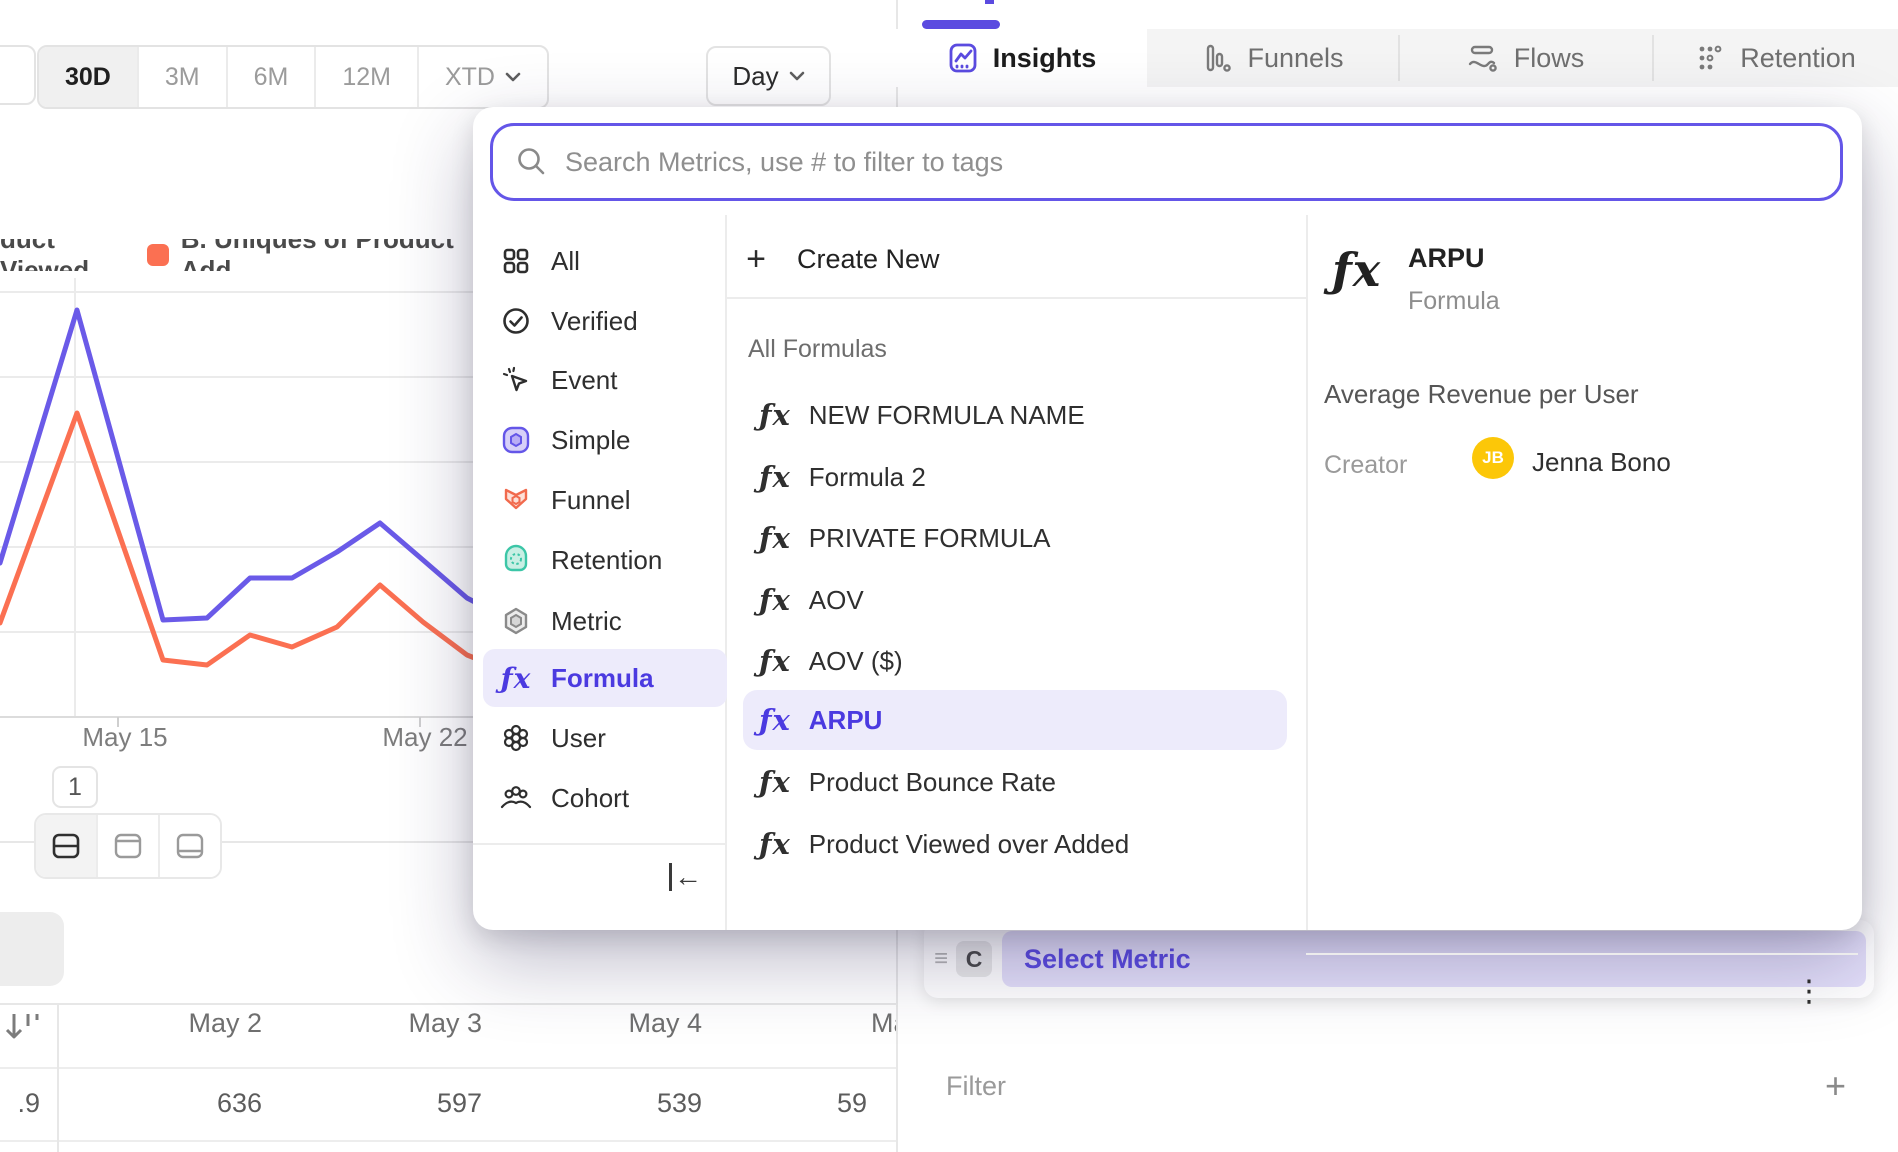  I want to click on formula-item-label: NEW FORMULA NAME, so click(946, 414).